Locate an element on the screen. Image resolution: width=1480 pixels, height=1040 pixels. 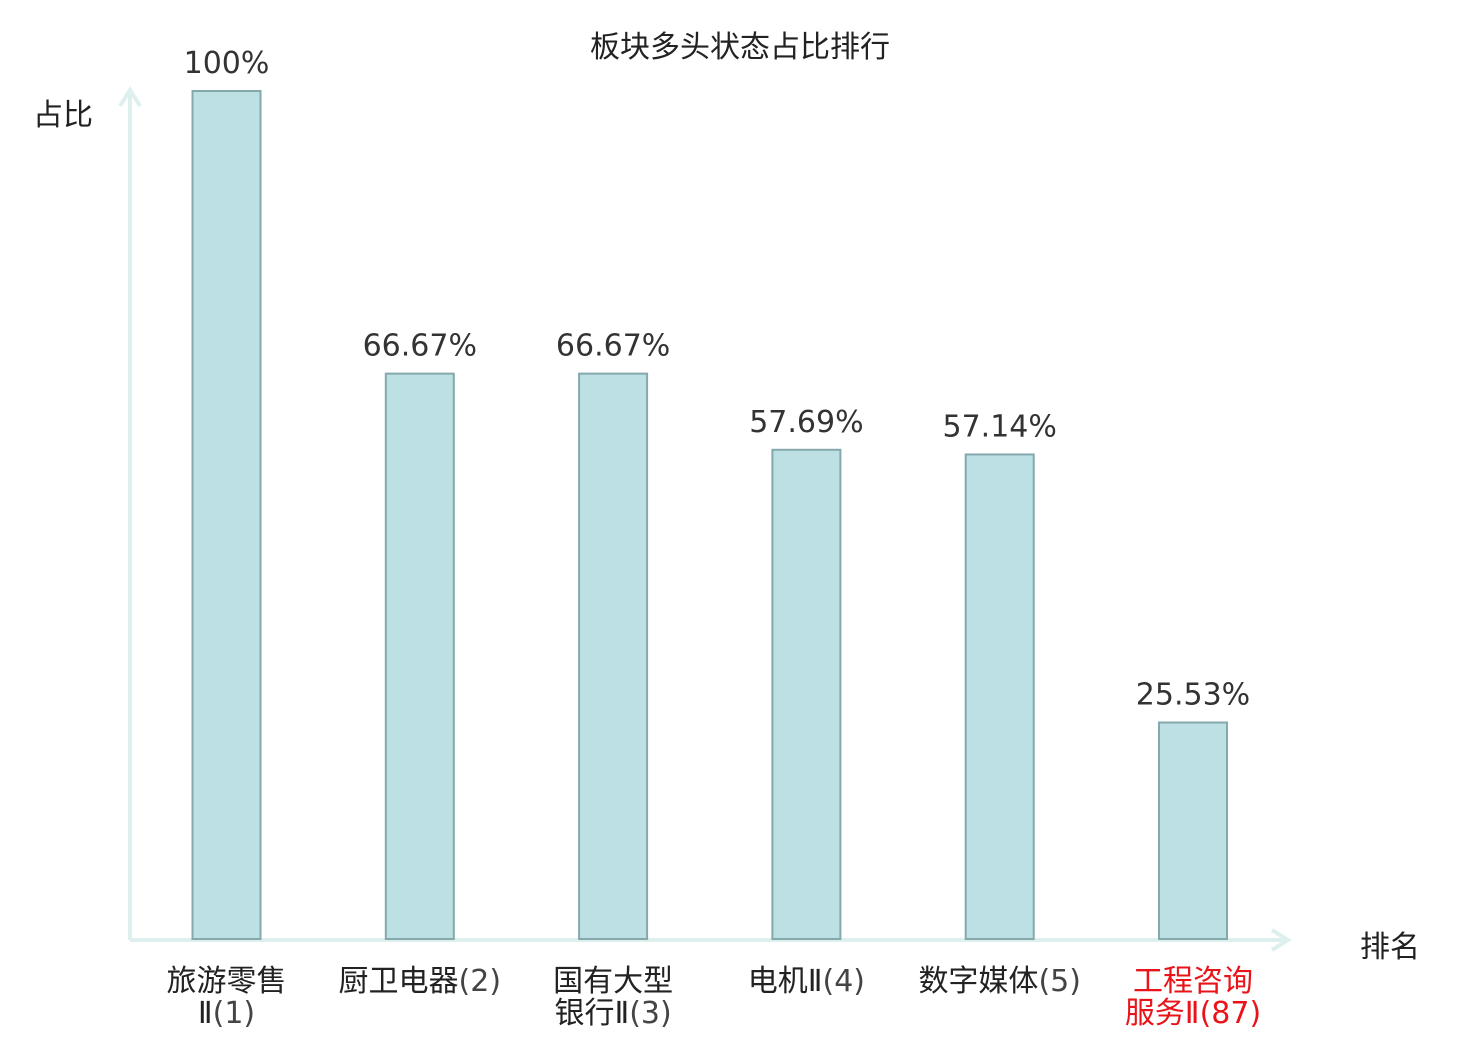
category-rank: (3) is located at coordinates (650, 1013).